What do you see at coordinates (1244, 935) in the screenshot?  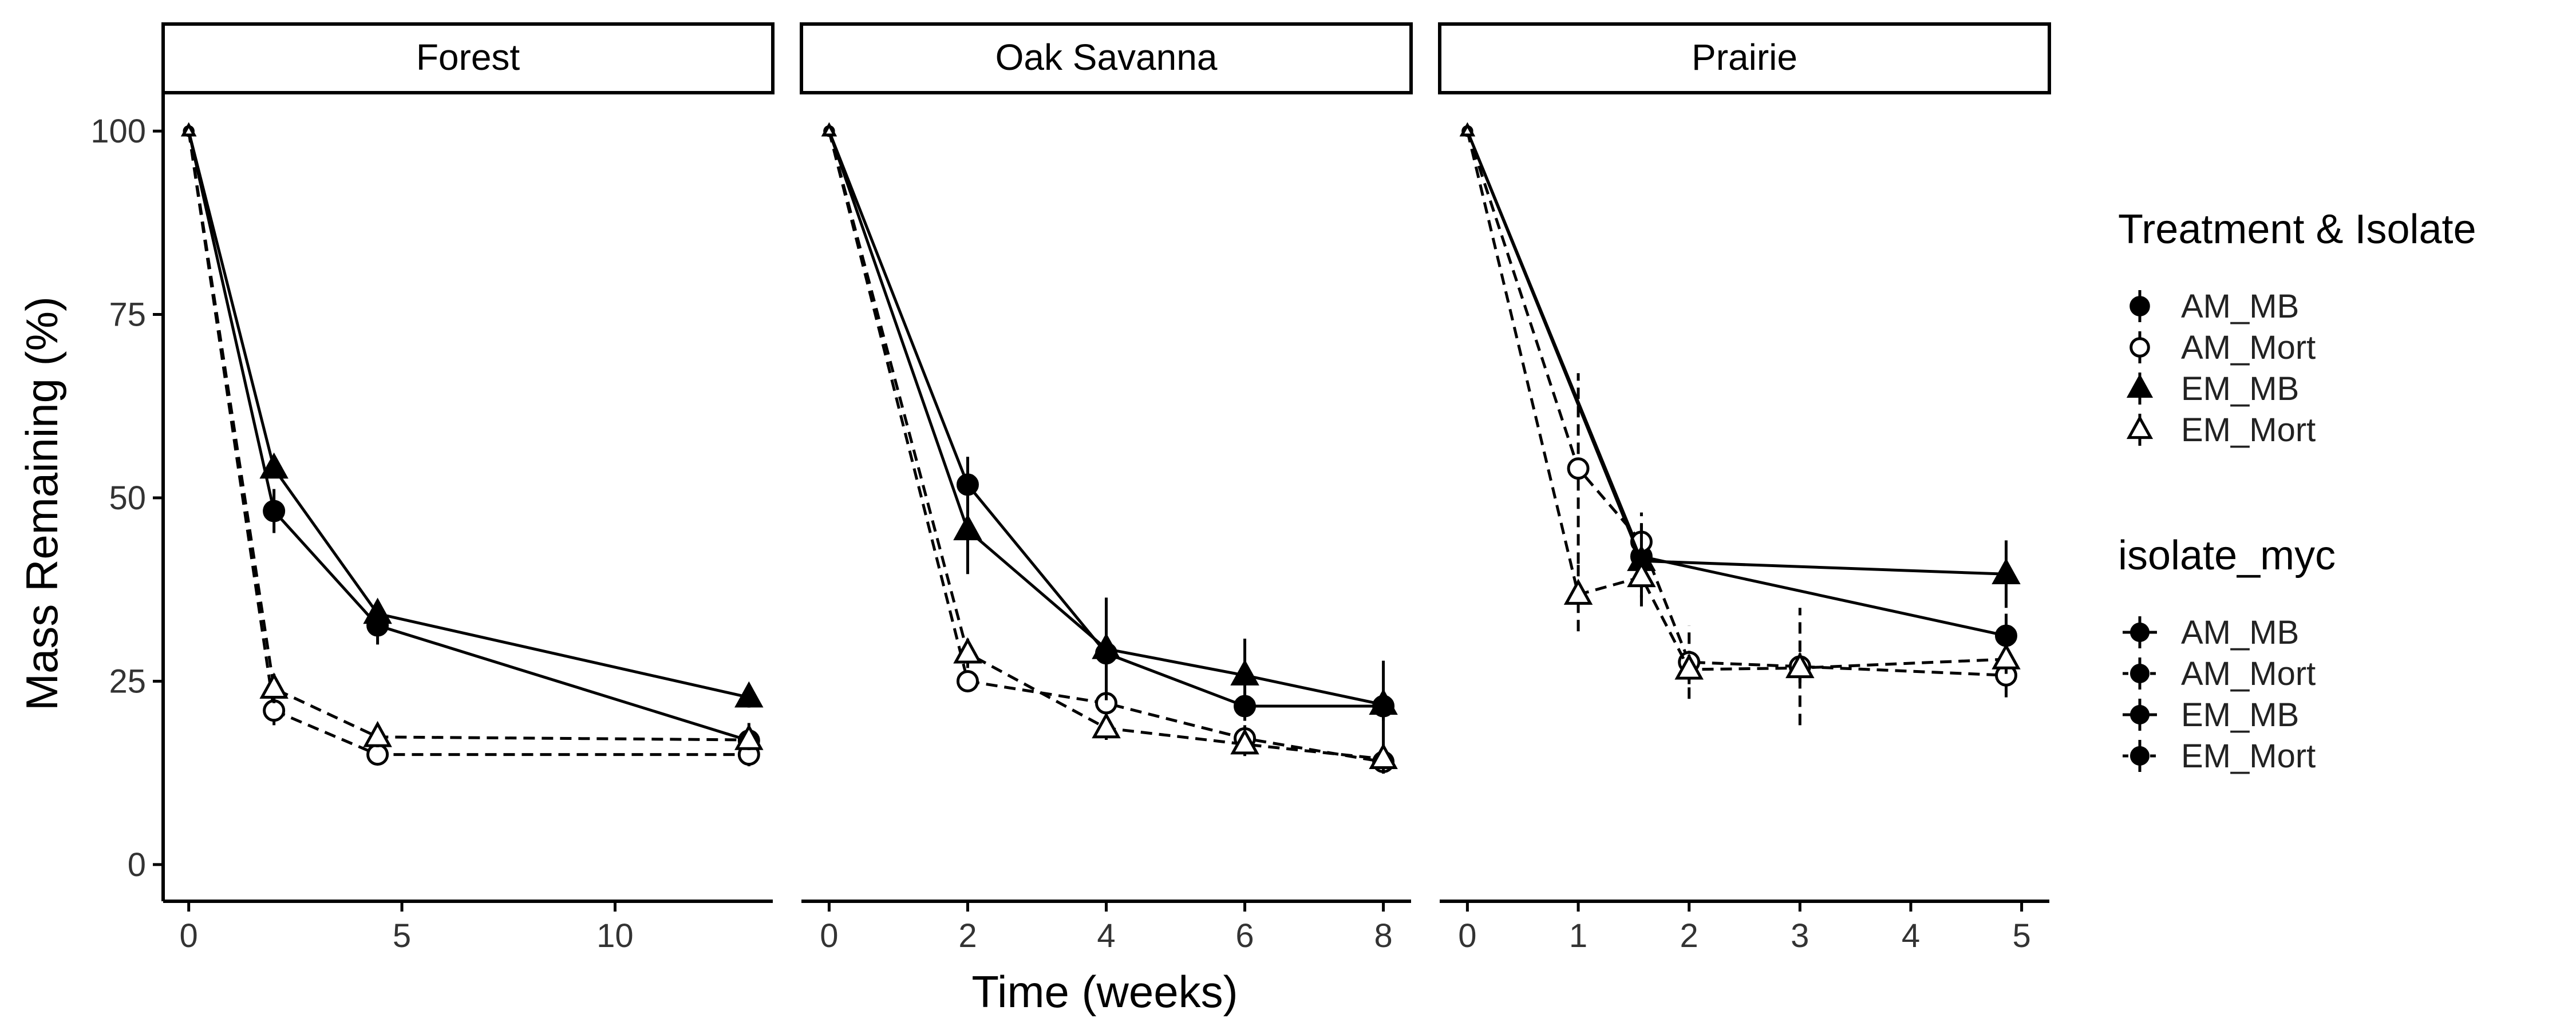 I see `x-tick-label: 6` at bounding box center [1244, 935].